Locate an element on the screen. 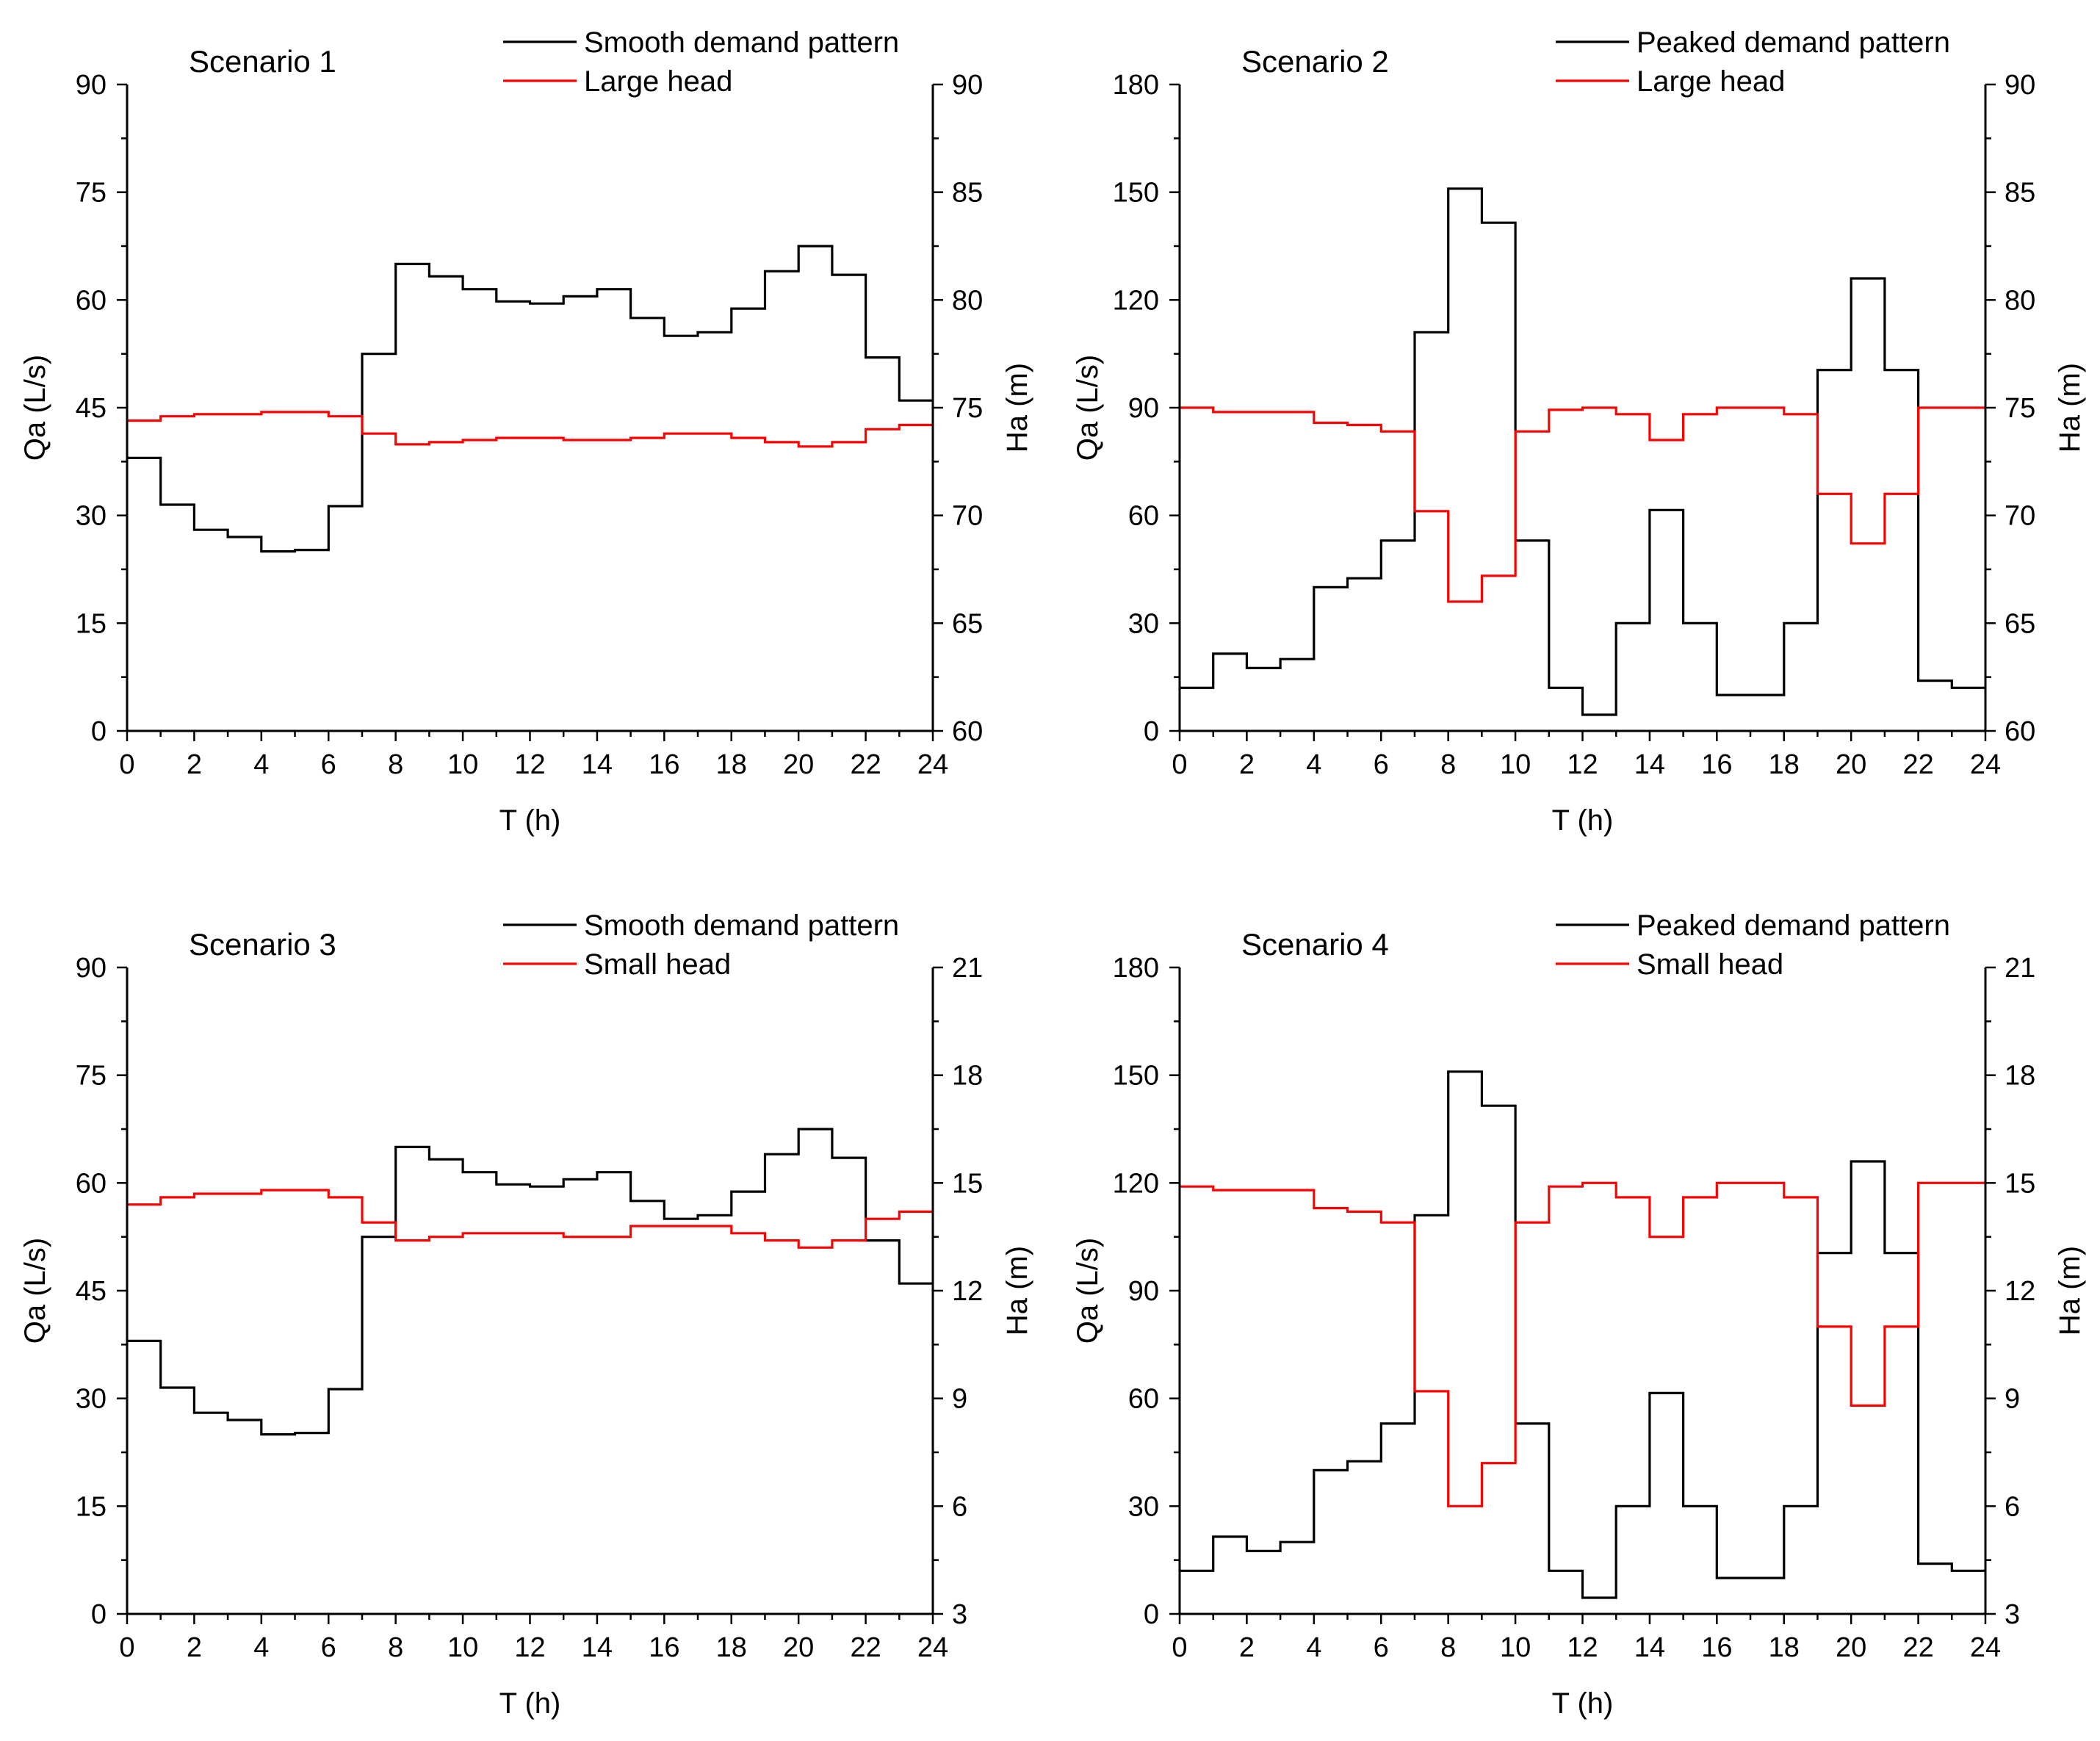  y2-tick-label: 90 is located at coordinates (968, 85).